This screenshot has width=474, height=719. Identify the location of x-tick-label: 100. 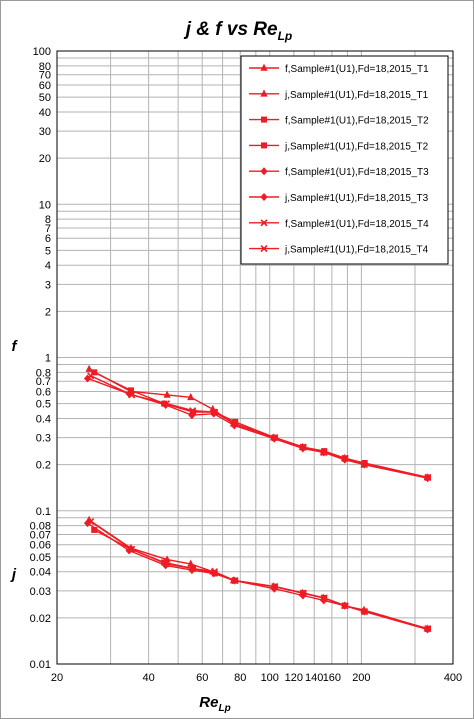
(270, 678).